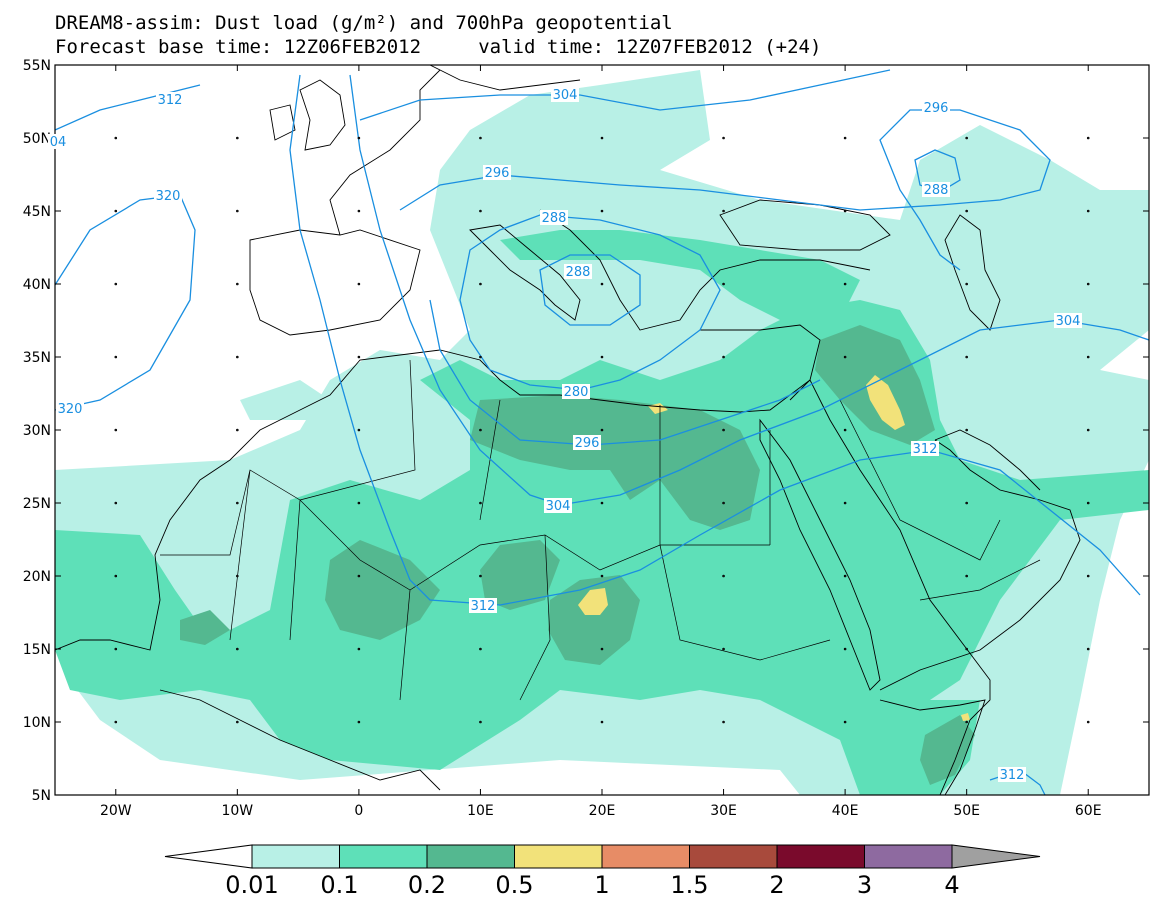  Describe the element at coordinates (37, 650) in the screenshot. I see `lat-label: 15N` at that location.